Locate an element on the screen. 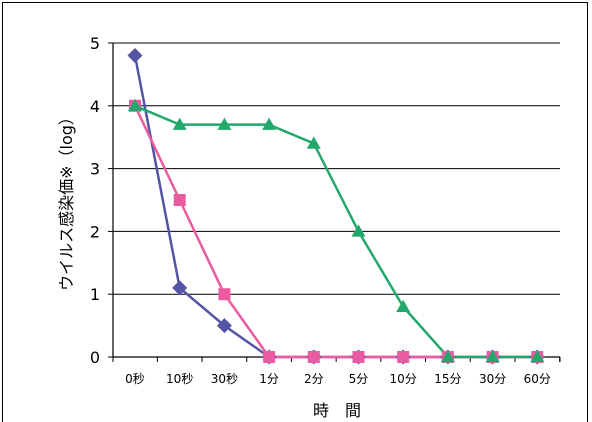 The height and width of the screenshot is (422, 592). x-tick-label: 1分 is located at coordinates (269, 379).